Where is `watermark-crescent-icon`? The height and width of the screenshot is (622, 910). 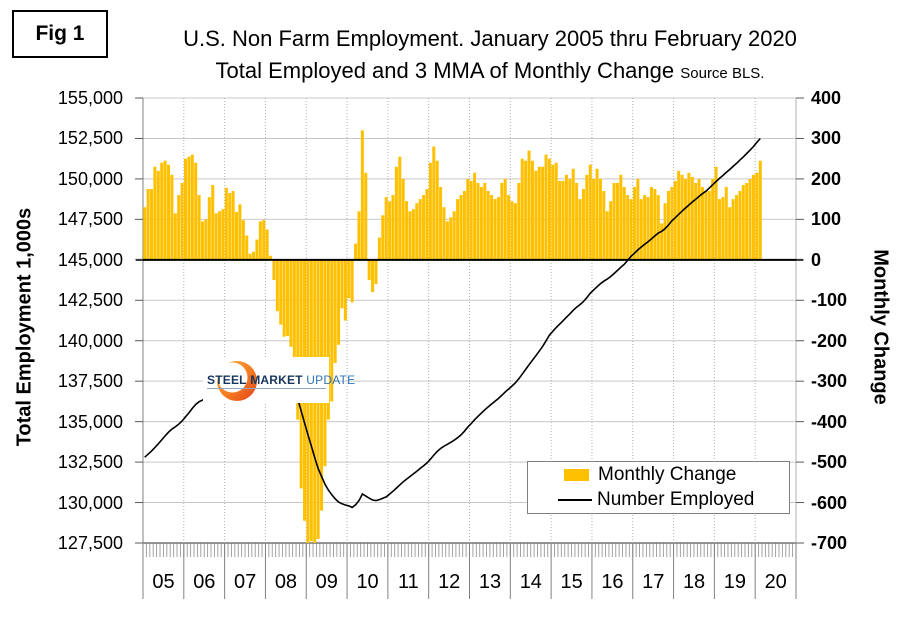 watermark-crescent-icon is located at coordinates (237, 381).